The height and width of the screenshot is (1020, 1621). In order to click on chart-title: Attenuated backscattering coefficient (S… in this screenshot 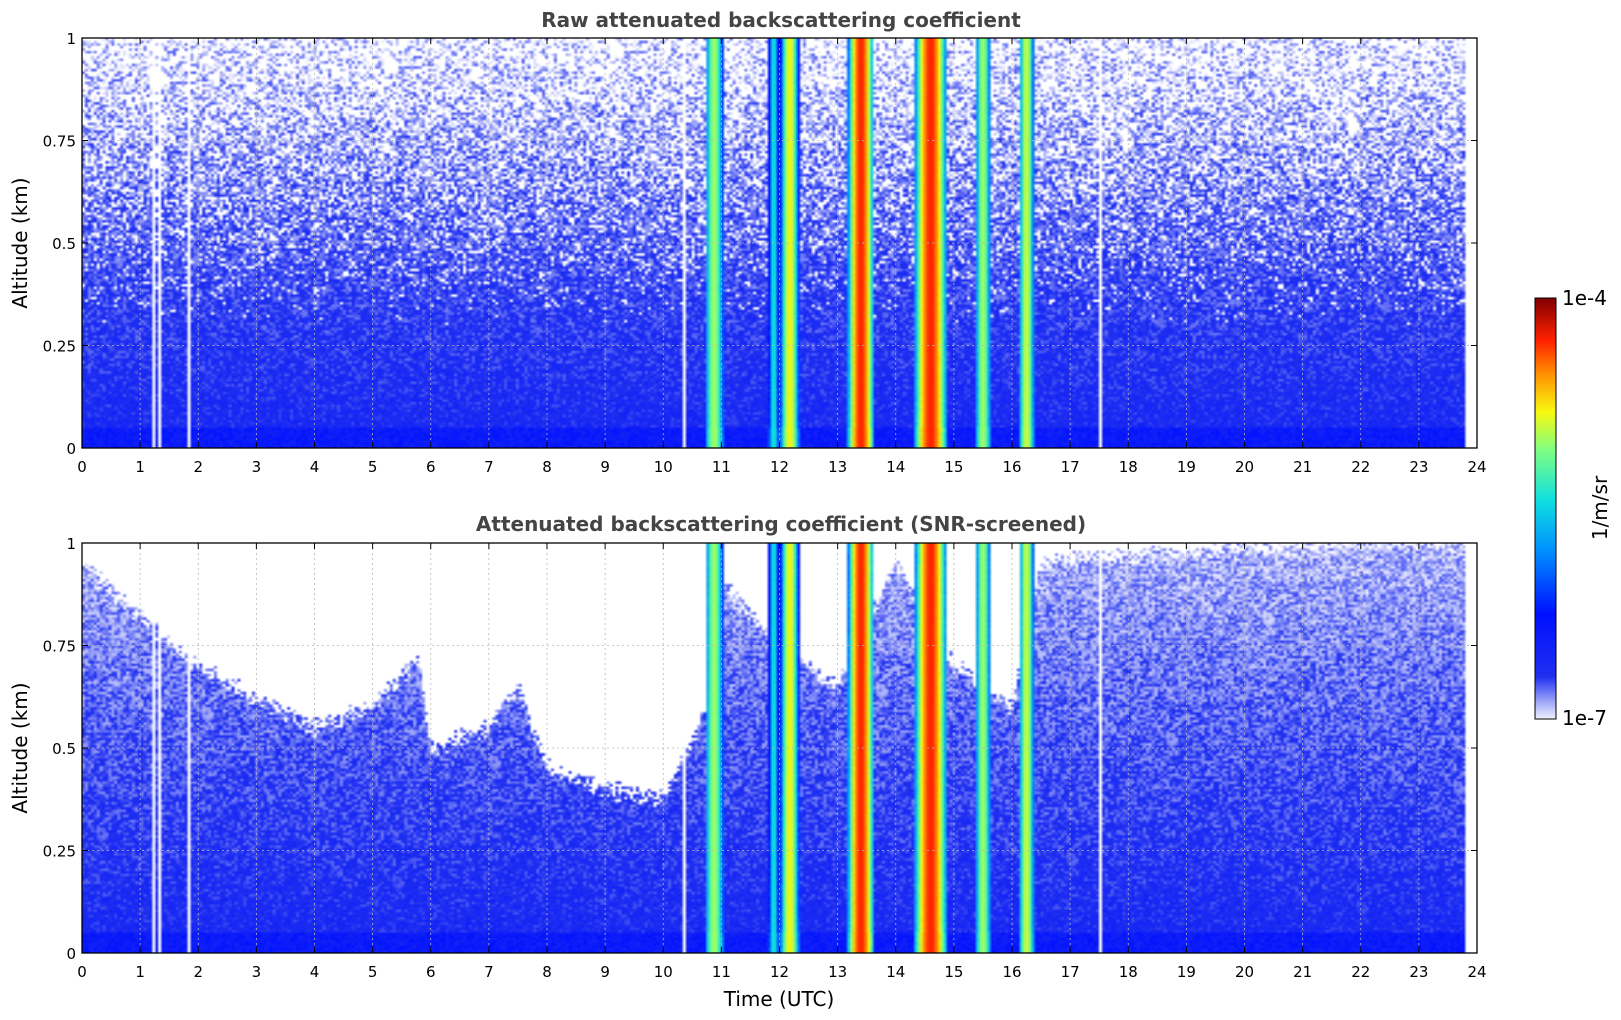, I will do `click(781, 524)`.